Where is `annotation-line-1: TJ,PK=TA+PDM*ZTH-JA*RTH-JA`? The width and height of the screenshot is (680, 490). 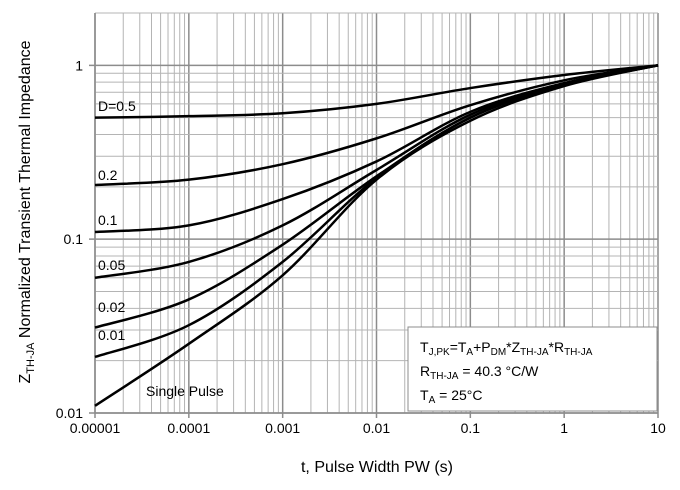
annotation-line-1: TJ,PK=TA+PDM*ZTH-JA*RTH-JA is located at coordinates (506, 348).